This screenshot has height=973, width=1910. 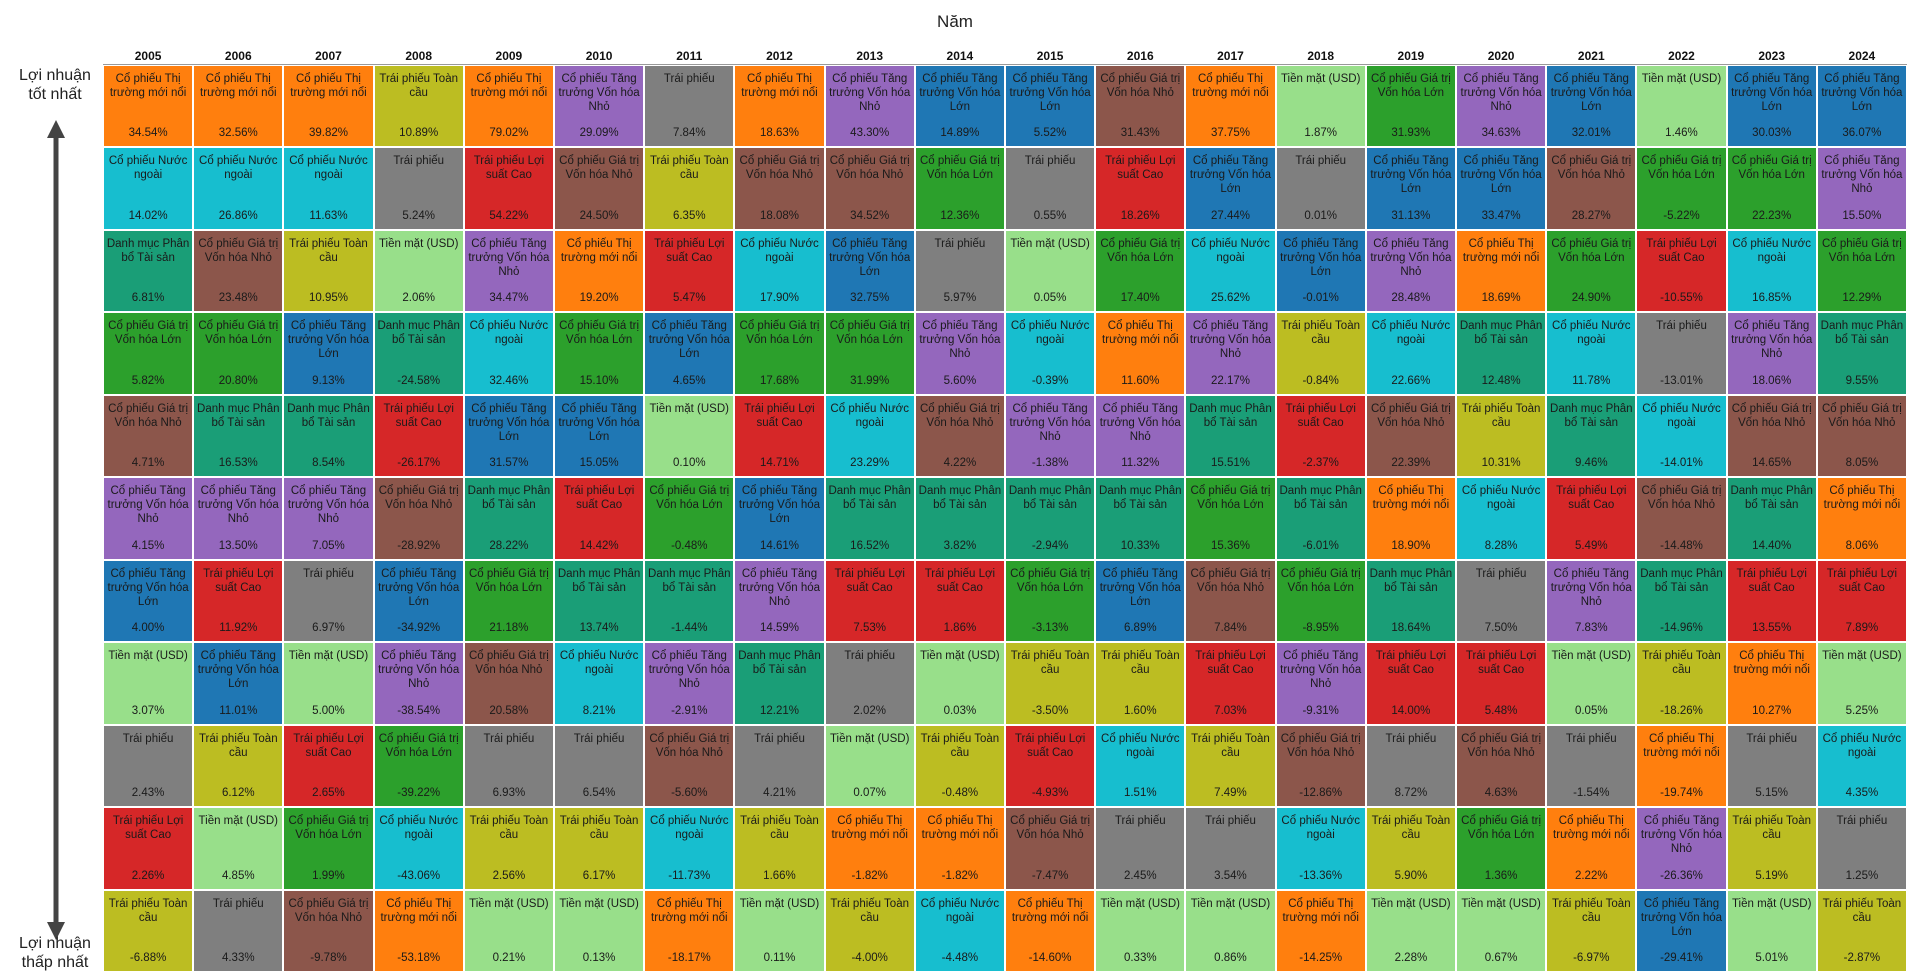 What do you see at coordinates (1681, 250) in the screenshot?
I see `asset-class-name: Trái phiếu Lợi suất Cao` at bounding box center [1681, 250].